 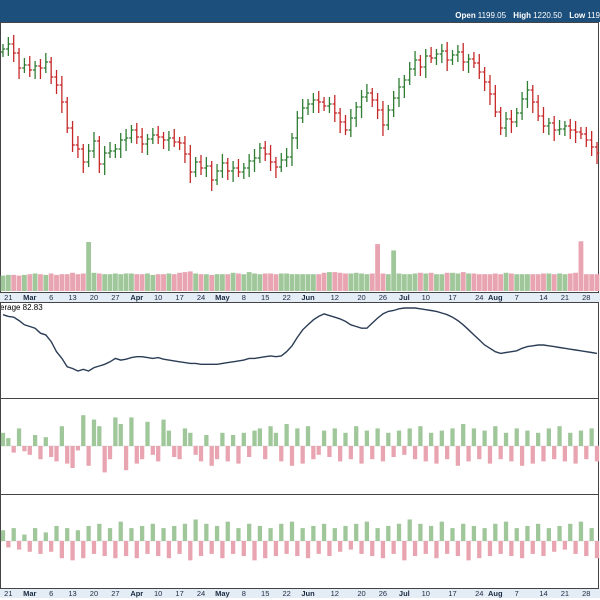 I want to click on moving-average-line, so click(x=300, y=339).